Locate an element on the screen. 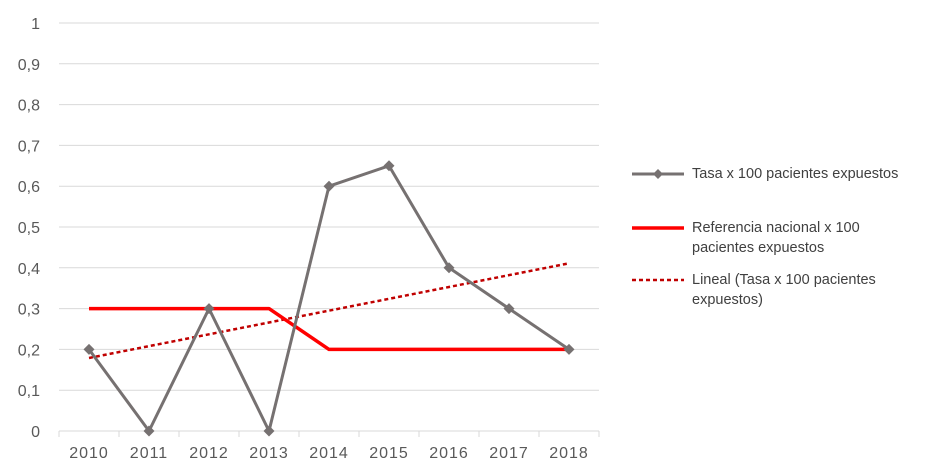  y-tick-label: 0,7 is located at coordinates (29, 146).